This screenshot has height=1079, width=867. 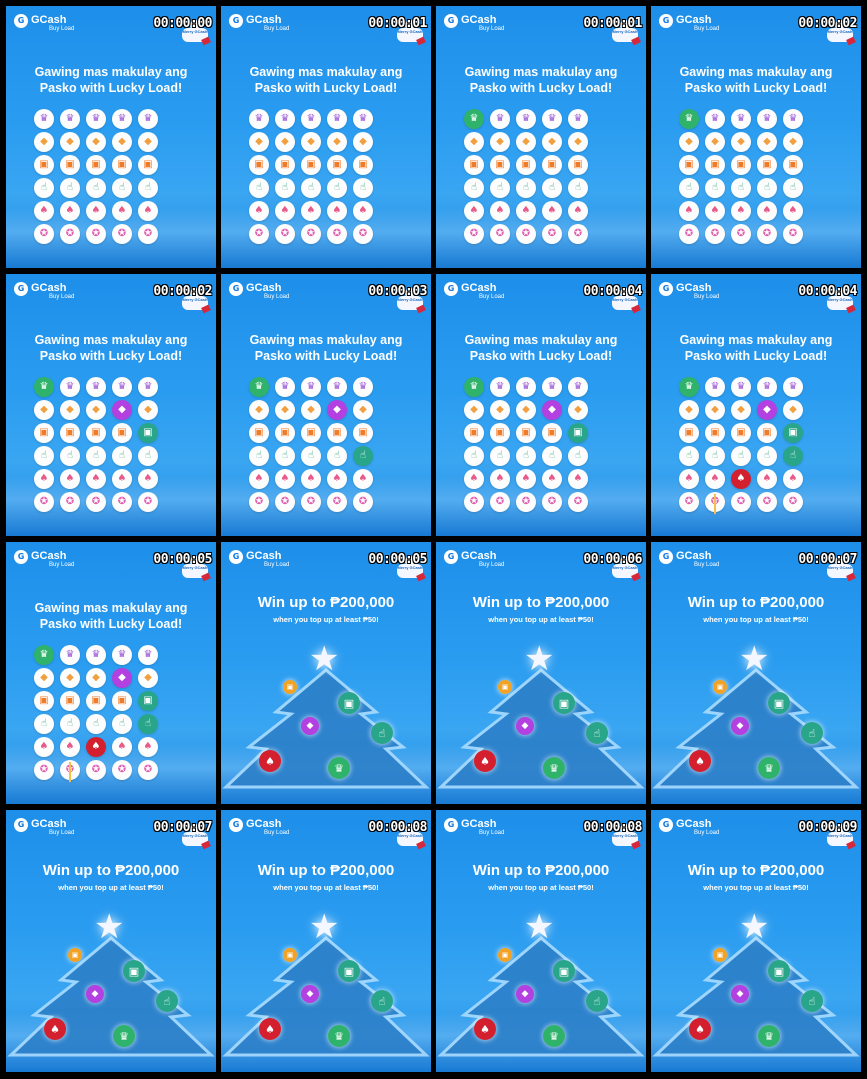 What do you see at coordinates (539, 927) in the screenshot?
I see `star-icon: ★` at bounding box center [539, 927].